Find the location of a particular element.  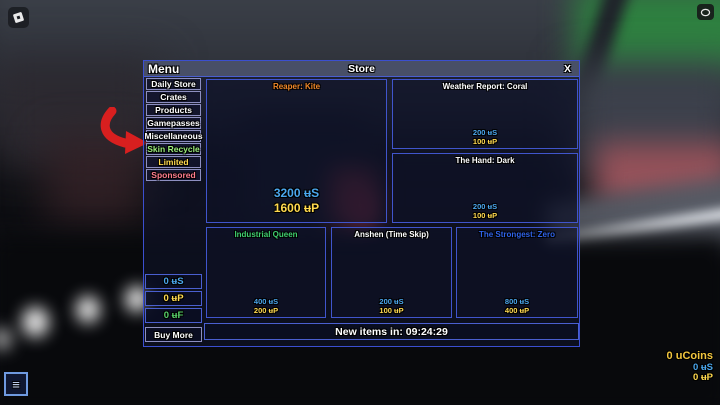

voice-chat-button is located at coordinates (705, 12).